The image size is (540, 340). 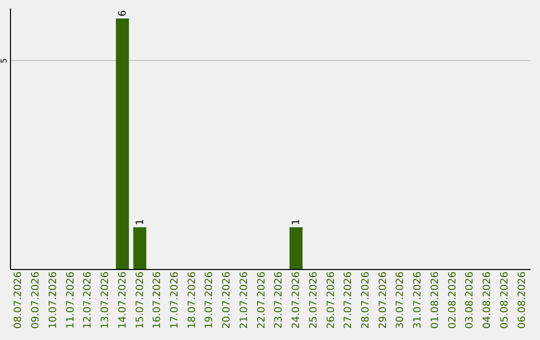 What do you see at coordinates (383, 300) in the screenshot?
I see `x-tick-label: 29.07.2026` at bounding box center [383, 300].